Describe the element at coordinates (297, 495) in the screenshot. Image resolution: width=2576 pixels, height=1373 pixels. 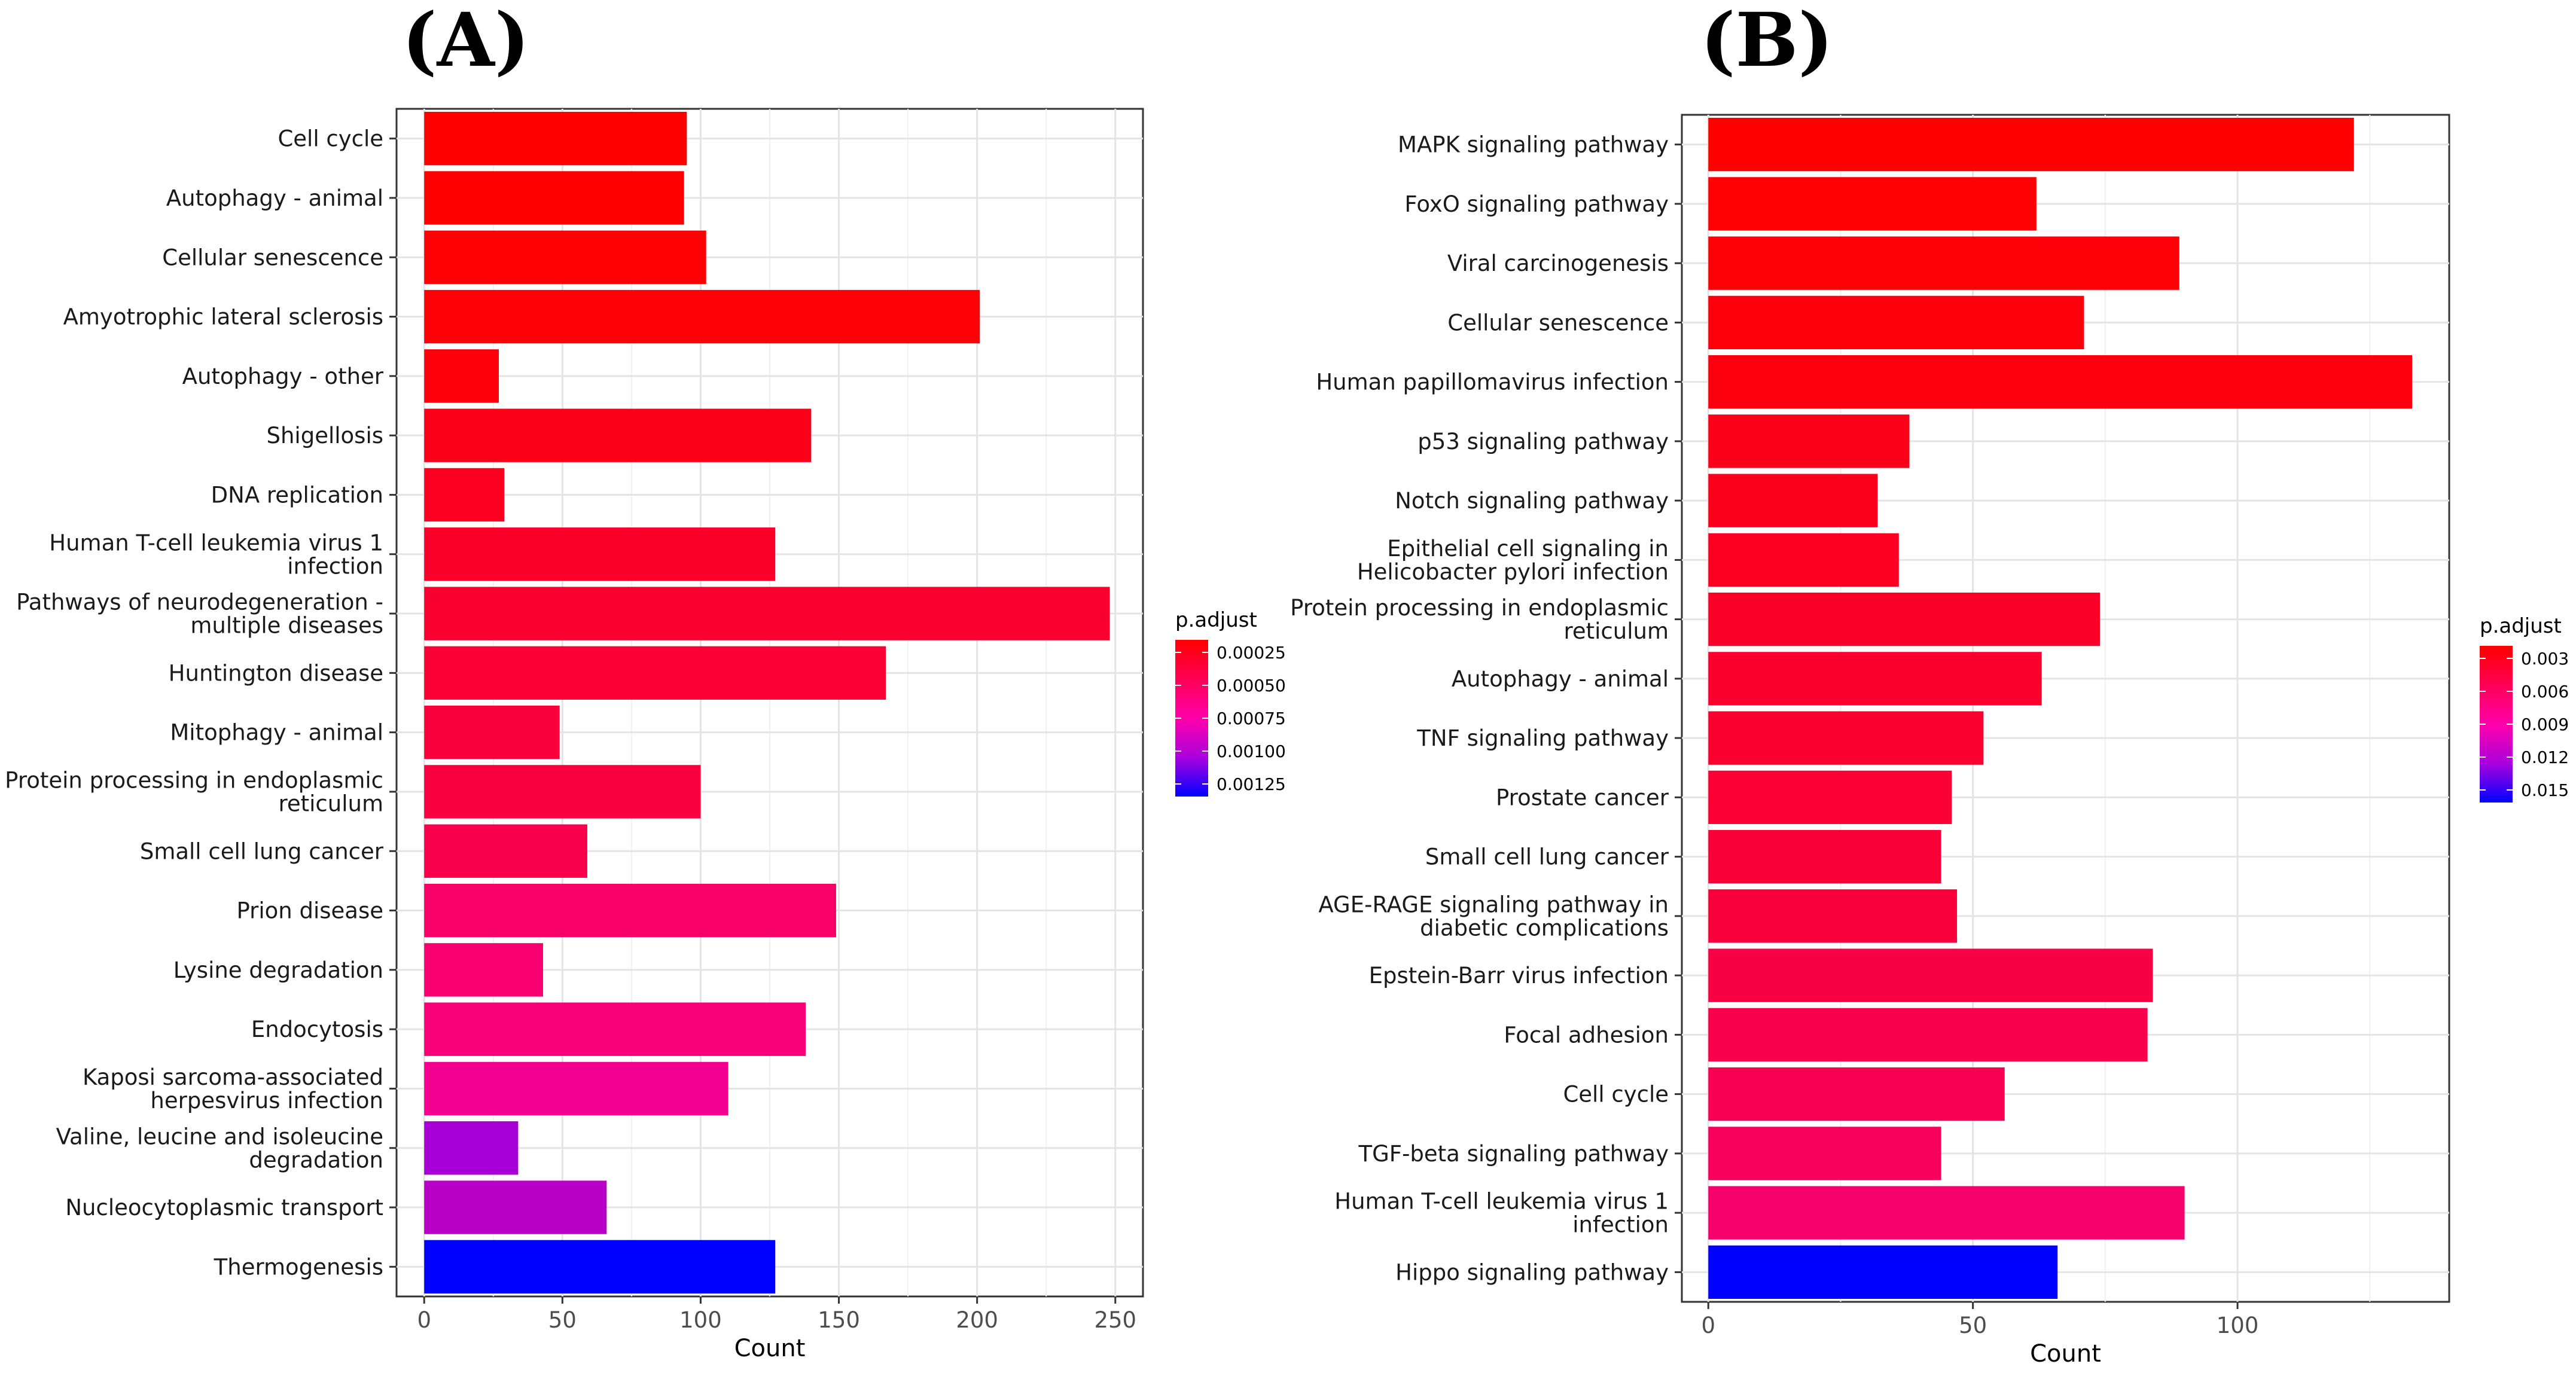
I see `category-label: DNA replication` at that location.